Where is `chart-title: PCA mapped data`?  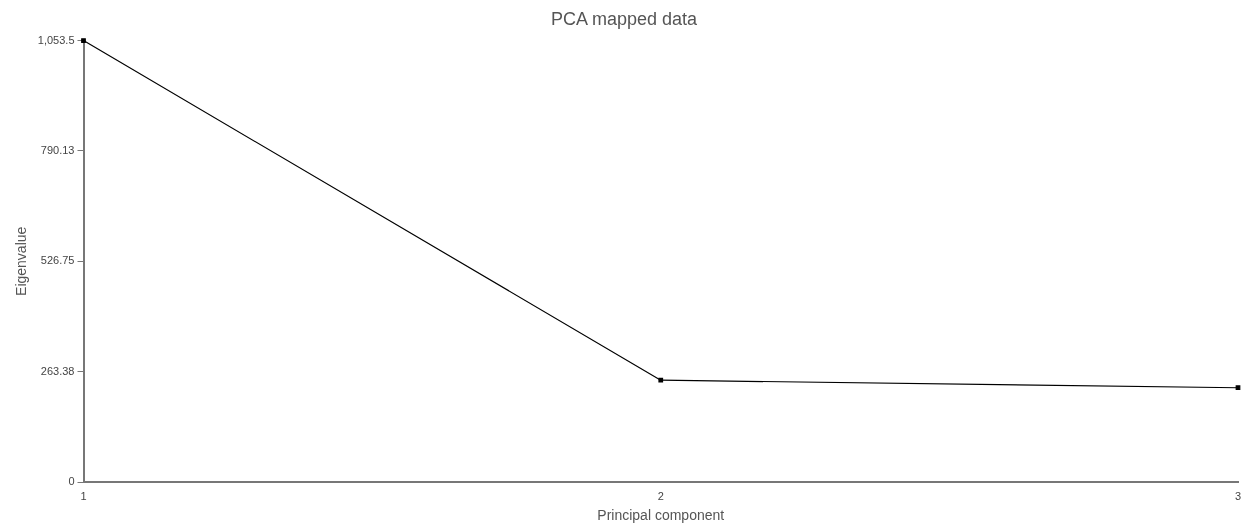 chart-title: PCA mapped data is located at coordinates (624, 18).